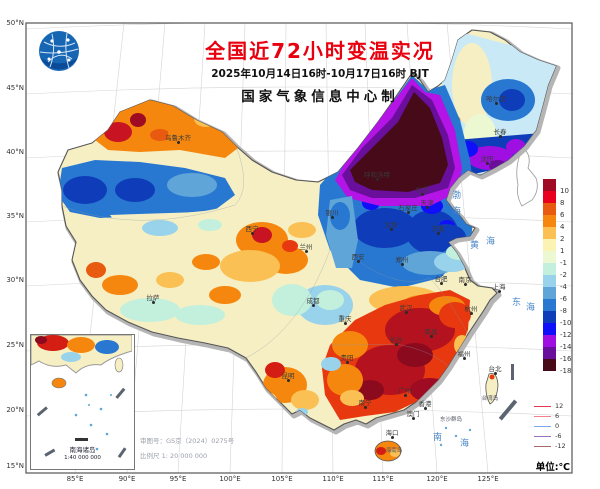 This screenshot has width=600, height=489. I want to click on city-label: 福州, so click(464, 353).